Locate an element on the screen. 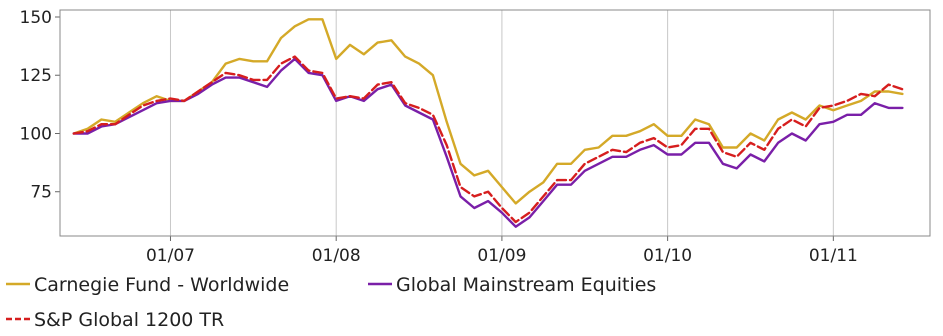 The height and width of the screenshot is (336, 943). legend-item: Global Mainstream Equities is located at coordinates (512, 285).